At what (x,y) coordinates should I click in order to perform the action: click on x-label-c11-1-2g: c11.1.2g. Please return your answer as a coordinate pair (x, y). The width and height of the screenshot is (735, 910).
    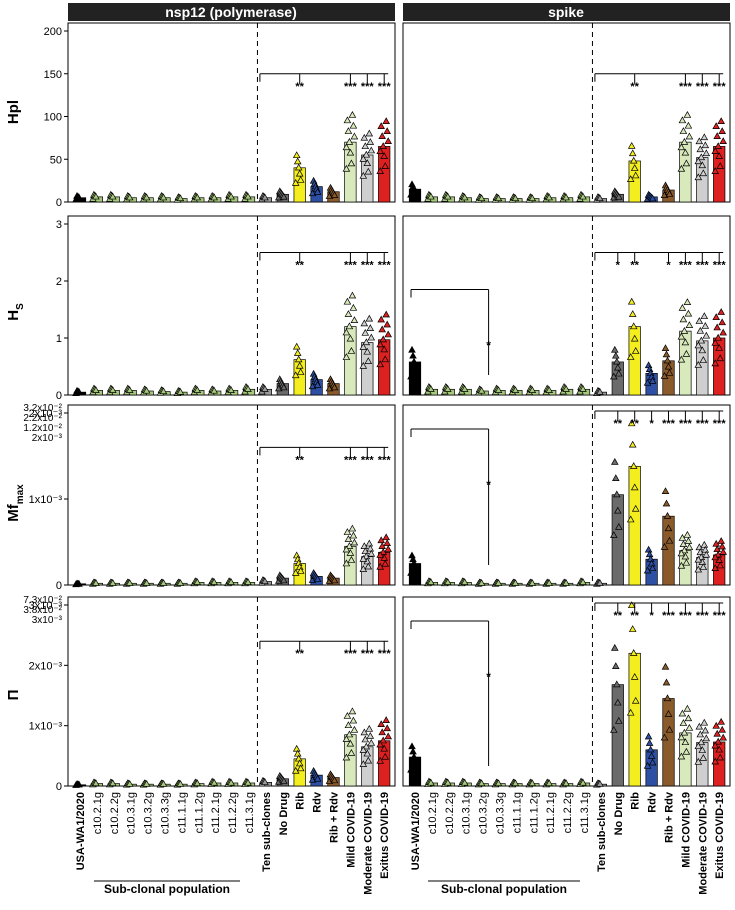
    Looking at the image, I should click on (199, 812).